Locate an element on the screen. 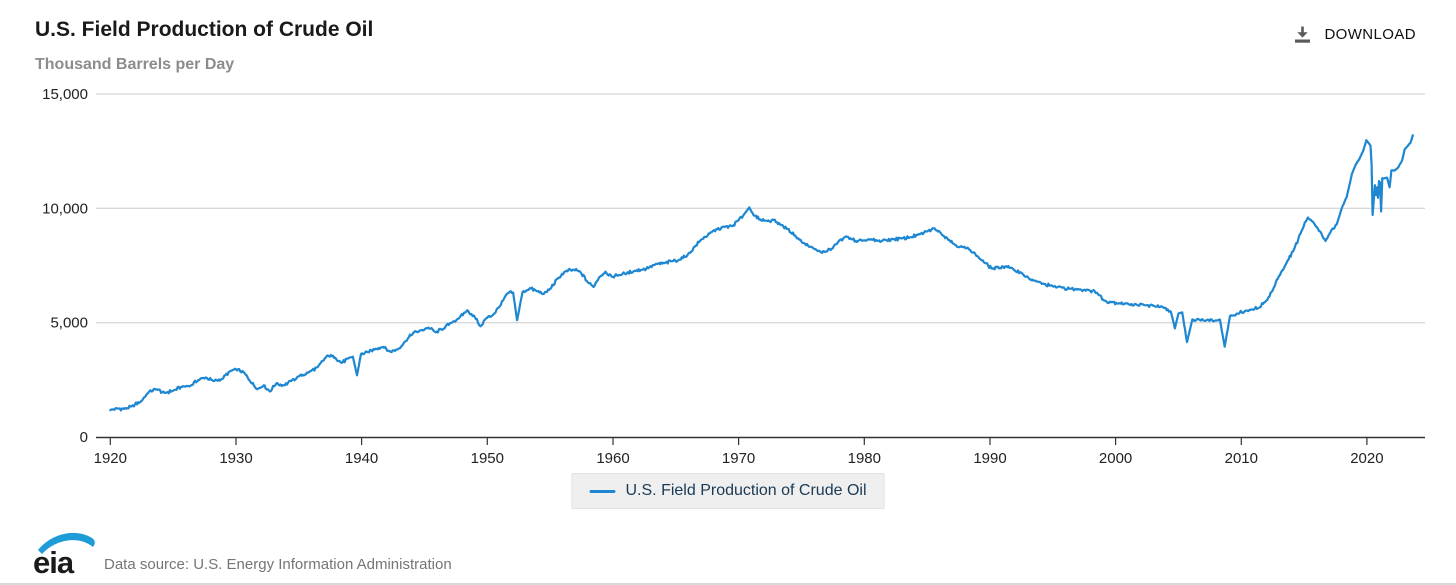 The height and width of the screenshot is (585, 1456). legend-label: U.S. Field Production of Crude Oil is located at coordinates (746, 490).